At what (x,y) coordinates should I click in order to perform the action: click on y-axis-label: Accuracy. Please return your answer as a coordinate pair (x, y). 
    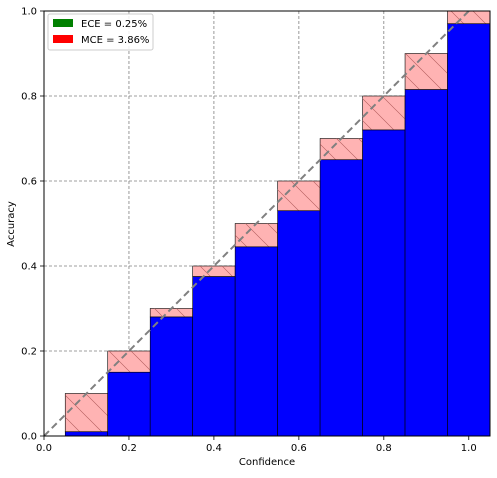
    Looking at the image, I should click on (11, 224).